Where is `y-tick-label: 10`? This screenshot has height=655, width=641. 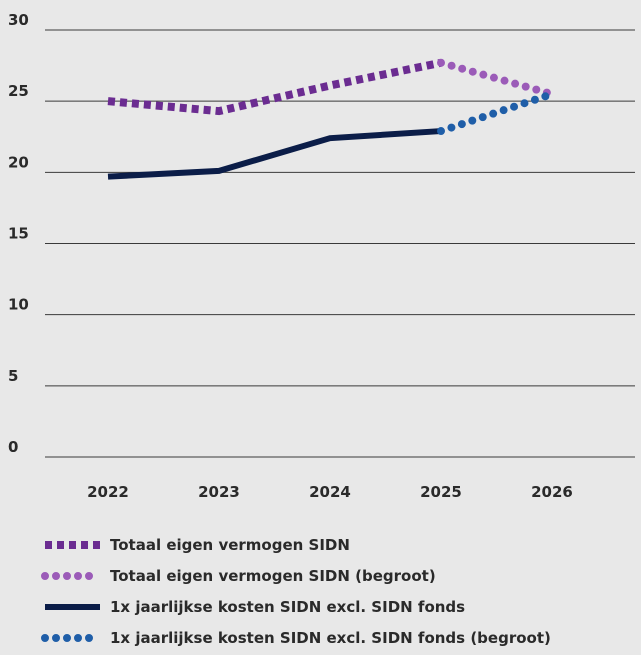 y-tick-label: 10 is located at coordinates (18, 305).